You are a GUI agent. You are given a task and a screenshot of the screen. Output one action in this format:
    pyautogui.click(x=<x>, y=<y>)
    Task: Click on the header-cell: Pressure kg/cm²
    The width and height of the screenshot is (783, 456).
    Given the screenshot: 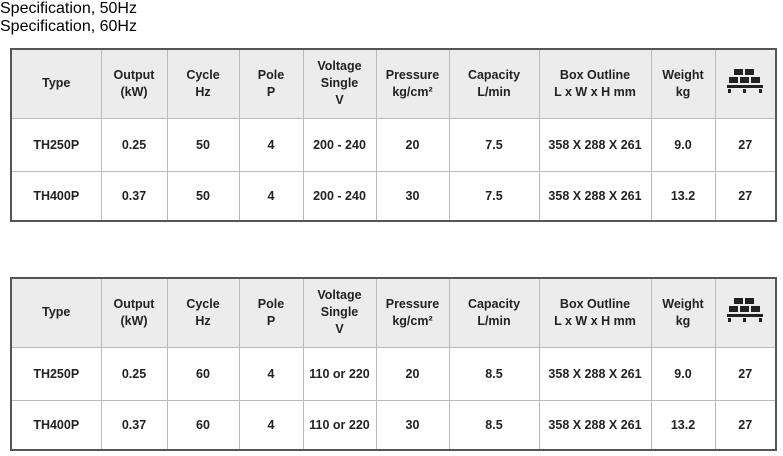 What is the action you would take?
    pyautogui.click(x=412, y=83)
    